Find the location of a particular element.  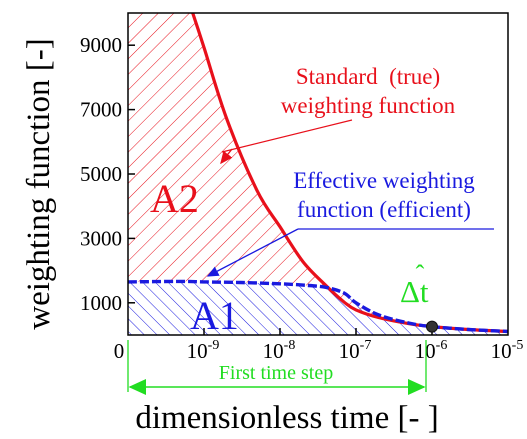

x-tick-label-zero: 0 is located at coordinates (119, 351).